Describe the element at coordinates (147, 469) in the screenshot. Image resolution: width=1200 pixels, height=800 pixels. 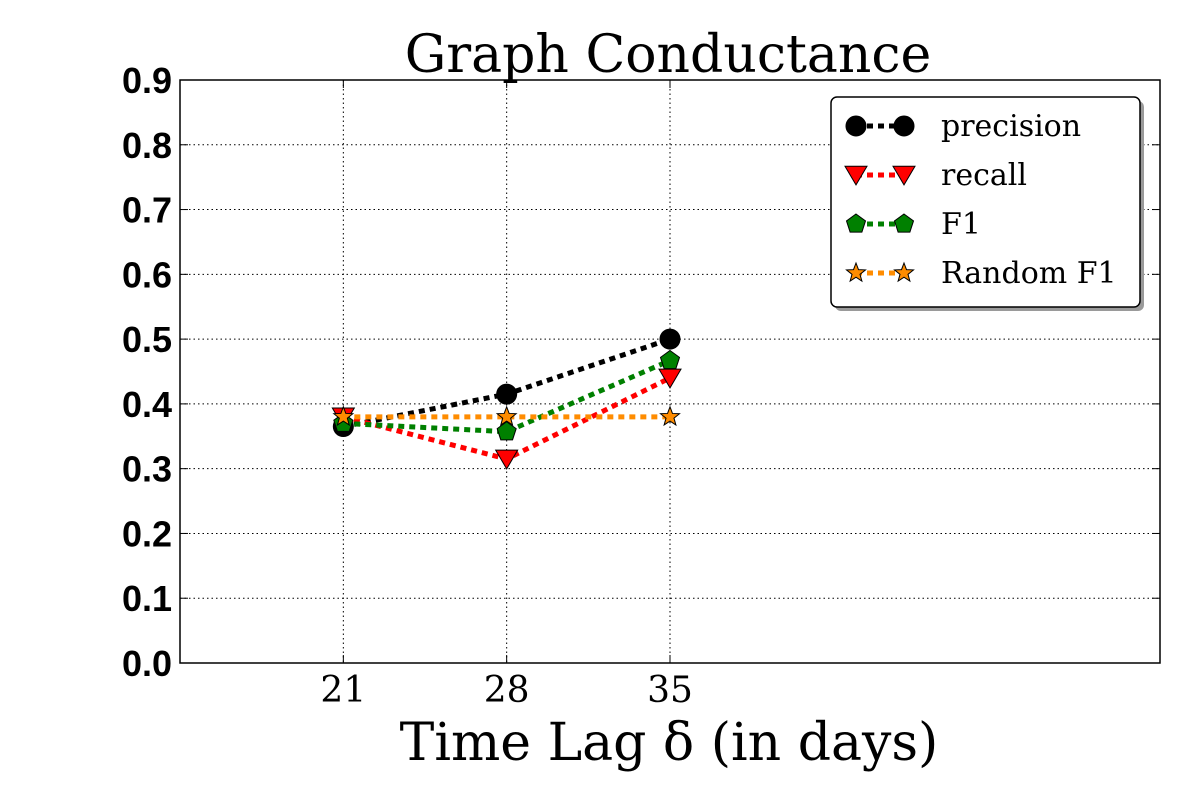
I see `y-tick-label: 0.3` at that location.